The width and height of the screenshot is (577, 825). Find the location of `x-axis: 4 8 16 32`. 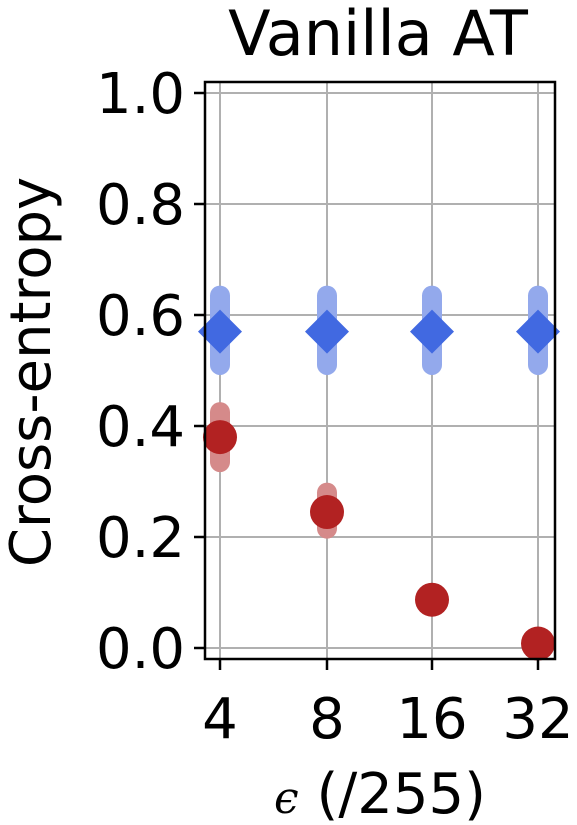

x-axis: 4 8 16 32 is located at coordinates (388, 705).